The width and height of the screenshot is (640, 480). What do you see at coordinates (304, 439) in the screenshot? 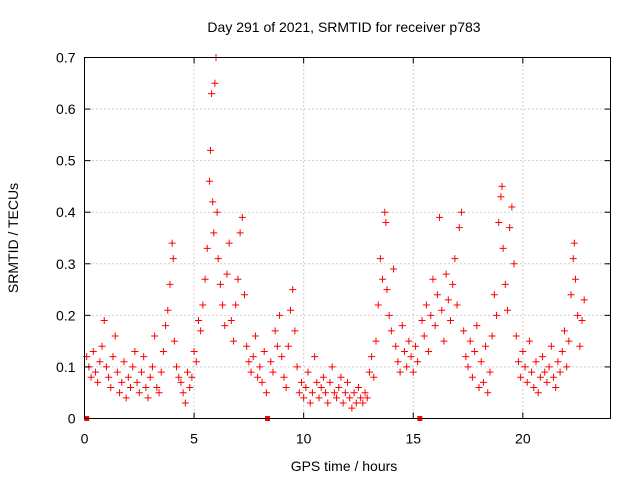
I see `x-tick-label: 10` at bounding box center [304, 439].